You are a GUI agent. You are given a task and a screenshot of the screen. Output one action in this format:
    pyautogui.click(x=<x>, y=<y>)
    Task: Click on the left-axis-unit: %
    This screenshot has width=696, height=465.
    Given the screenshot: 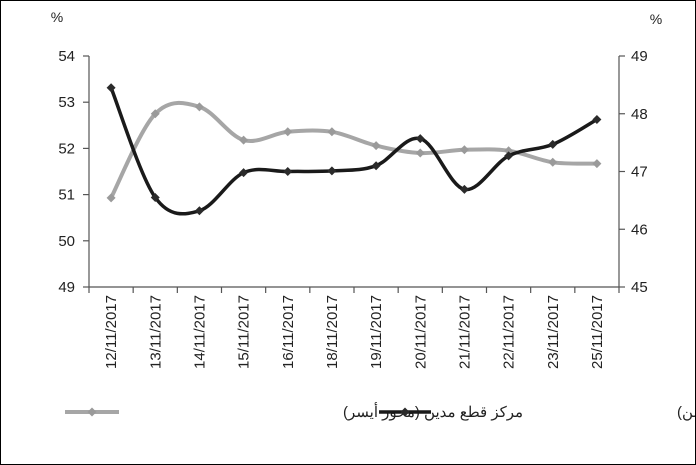 What is the action you would take?
    pyautogui.click(x=57, y=17)
    